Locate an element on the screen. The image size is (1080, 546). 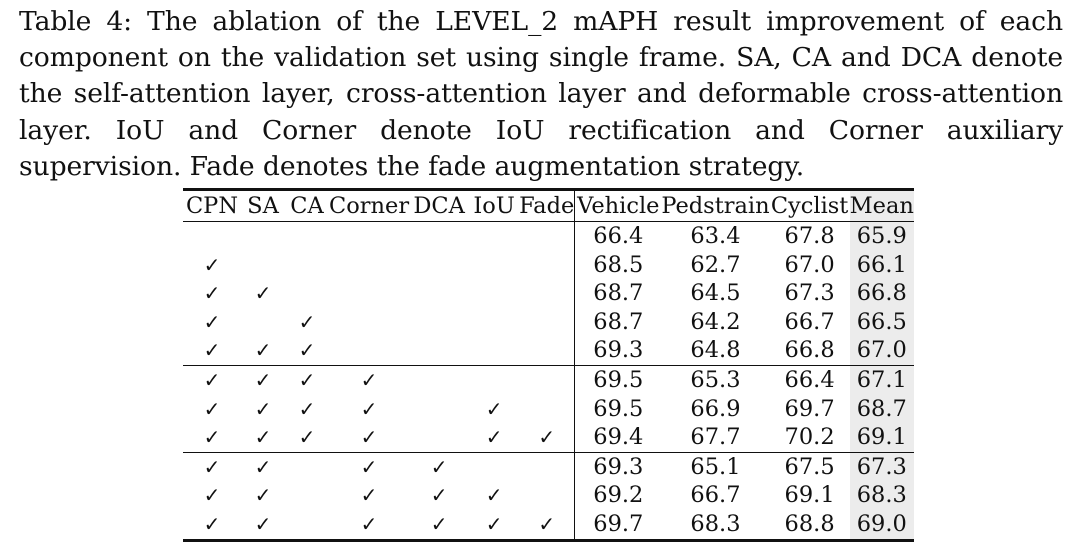
cell-cyclist: 67.3 is located at coordinates (809, 293).